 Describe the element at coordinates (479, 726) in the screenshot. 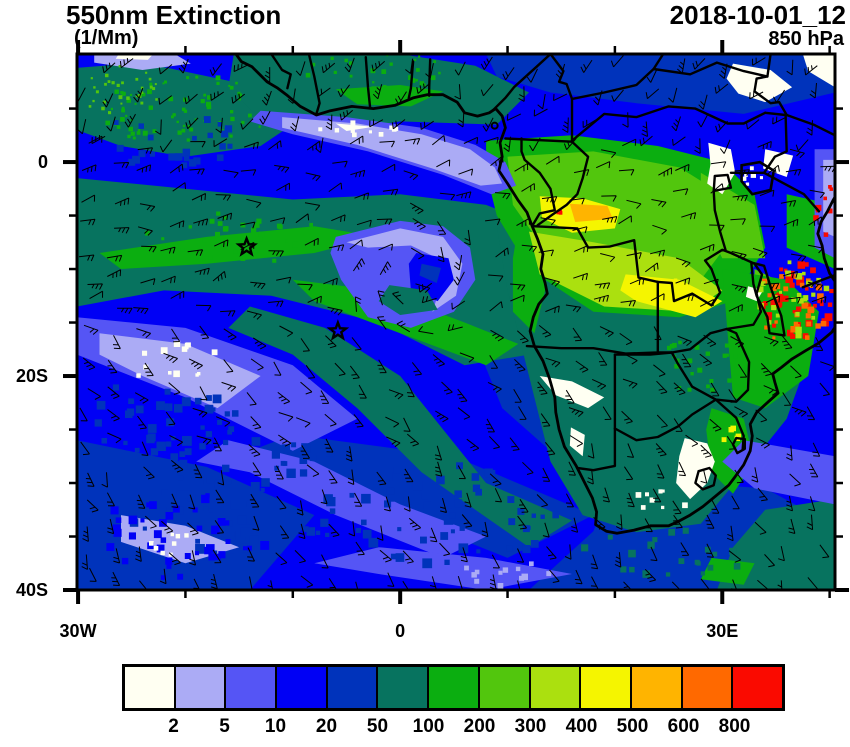

I see `colorbar-label: 200` at that location.